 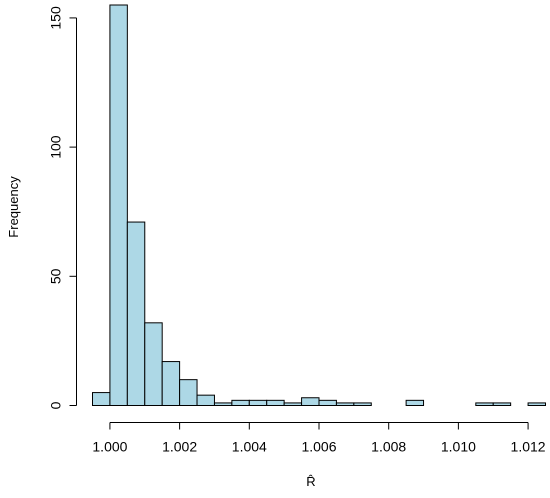 I want to click on x-tick-label: 1.006, so click(x=318, y=447).